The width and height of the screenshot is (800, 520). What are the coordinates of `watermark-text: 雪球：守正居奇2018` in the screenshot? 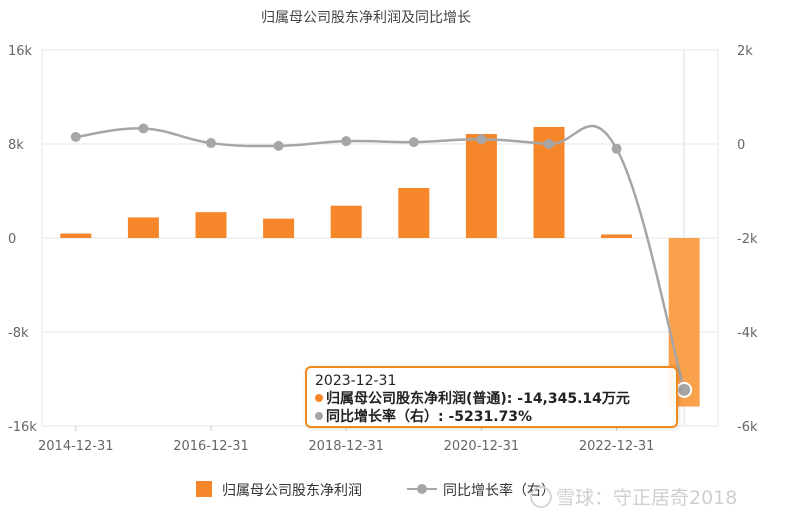 It's located at (647, 498).